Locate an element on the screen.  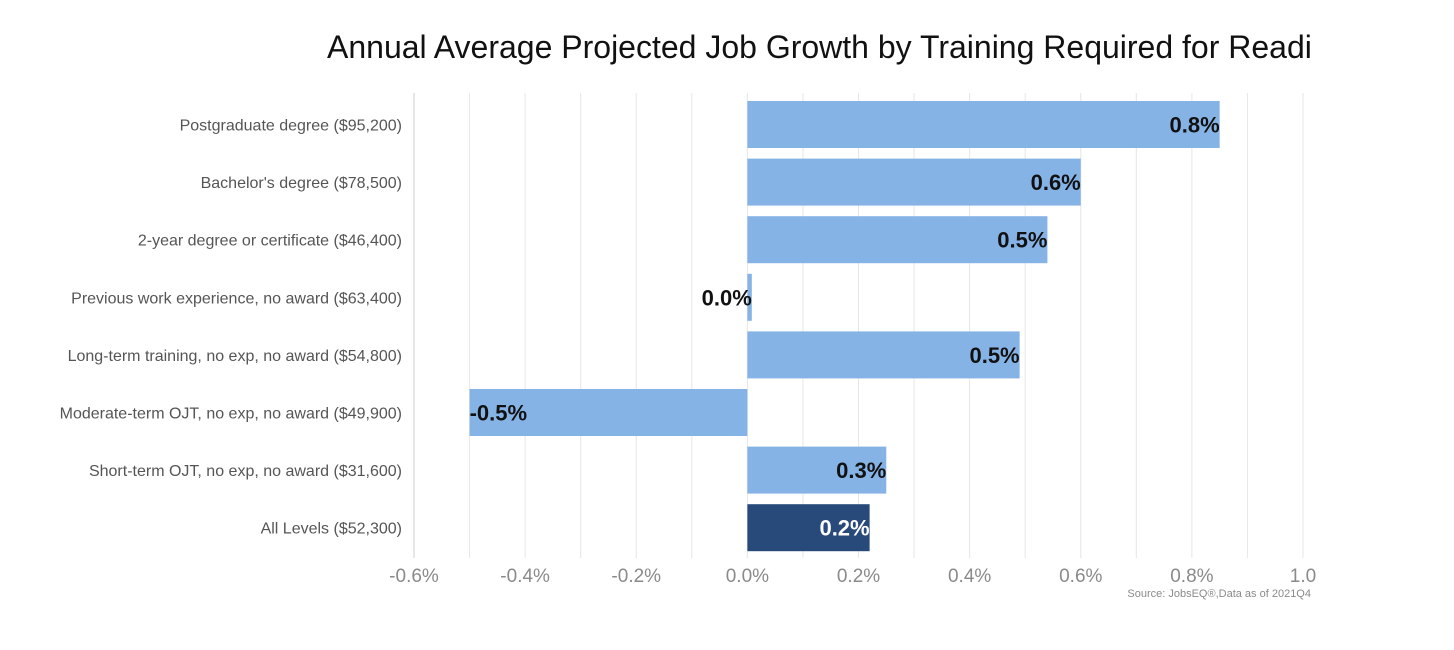
x-tick-label: -0.2% is located at coordinates (636, 576).